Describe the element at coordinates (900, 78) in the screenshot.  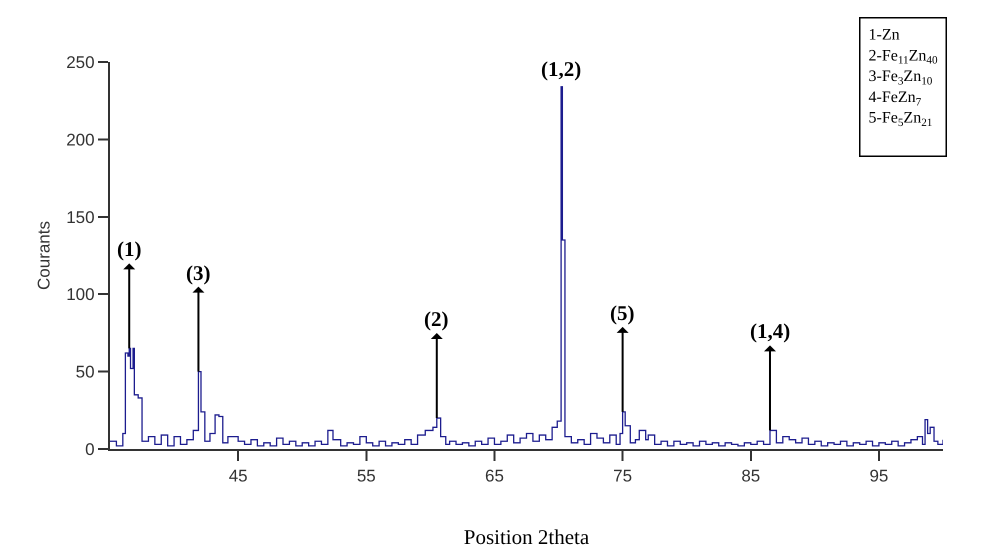
I see `annotation: 3-Fe$_{3}$Zn$_{10}$` at that location.